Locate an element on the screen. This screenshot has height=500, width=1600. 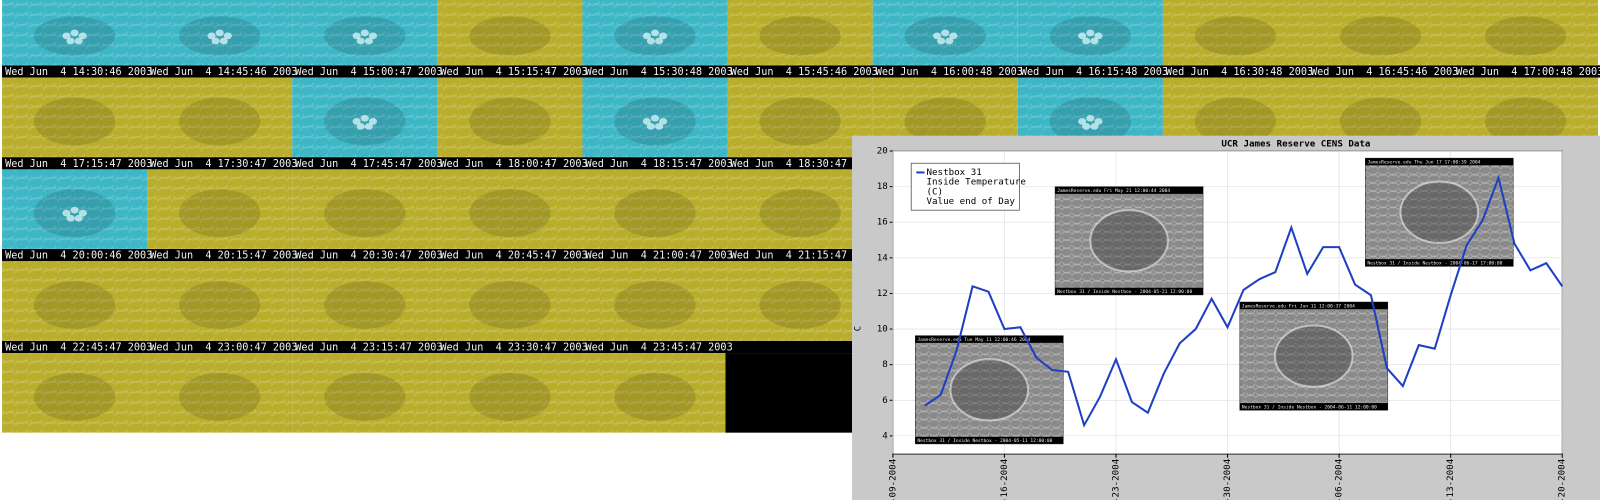
y-tick-label: 6 is located at coordinates (885, 400).